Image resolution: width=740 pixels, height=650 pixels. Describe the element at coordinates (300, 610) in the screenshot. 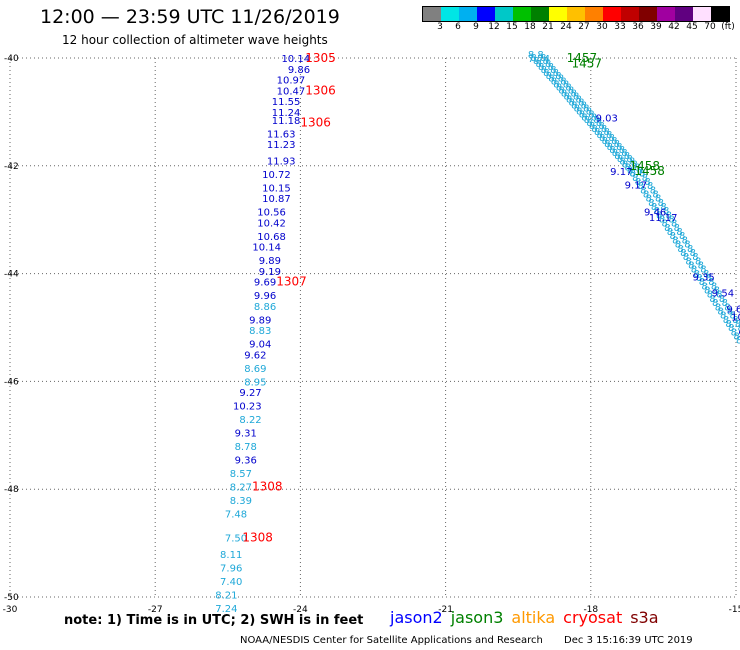

I see `x-tick-label: -24` at that location.